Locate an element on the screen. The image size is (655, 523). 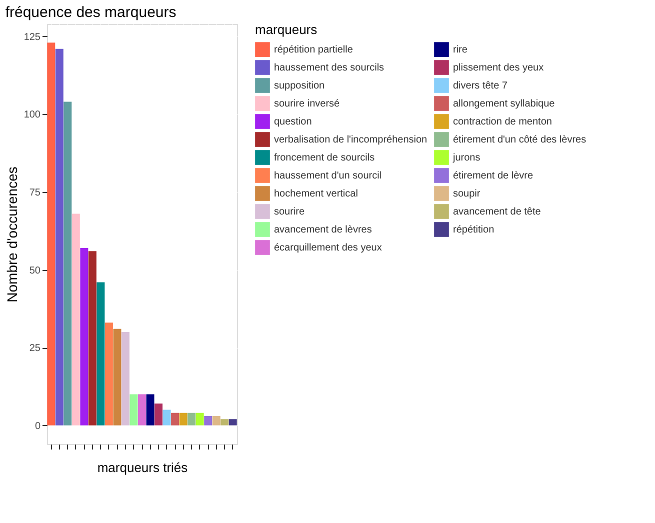
legend-label: répétition is located at coordinates (473, 230).